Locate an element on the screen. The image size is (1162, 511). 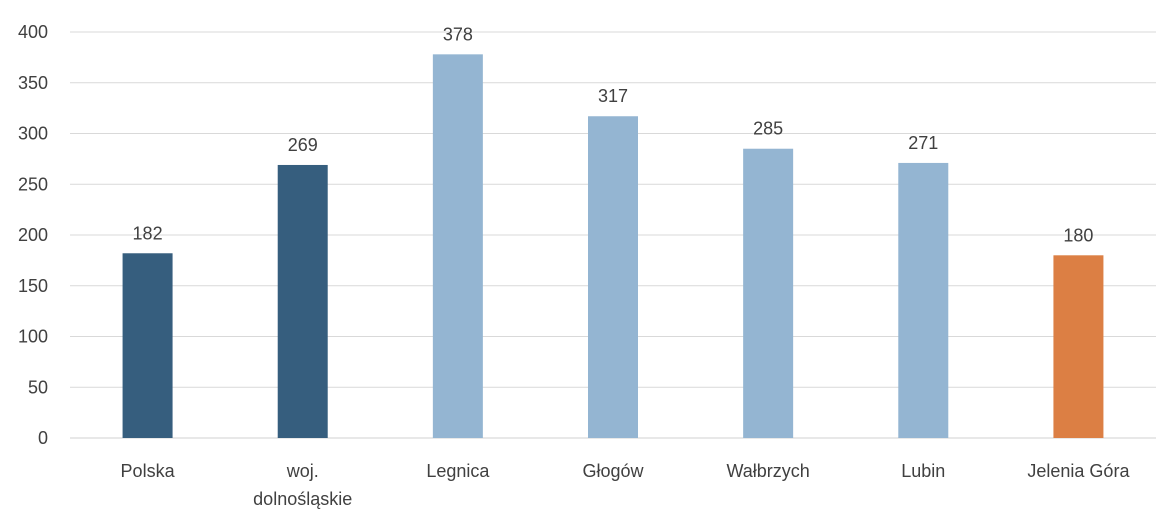
category-label: Jelenia Góra is located at coordinates (1078, 471).